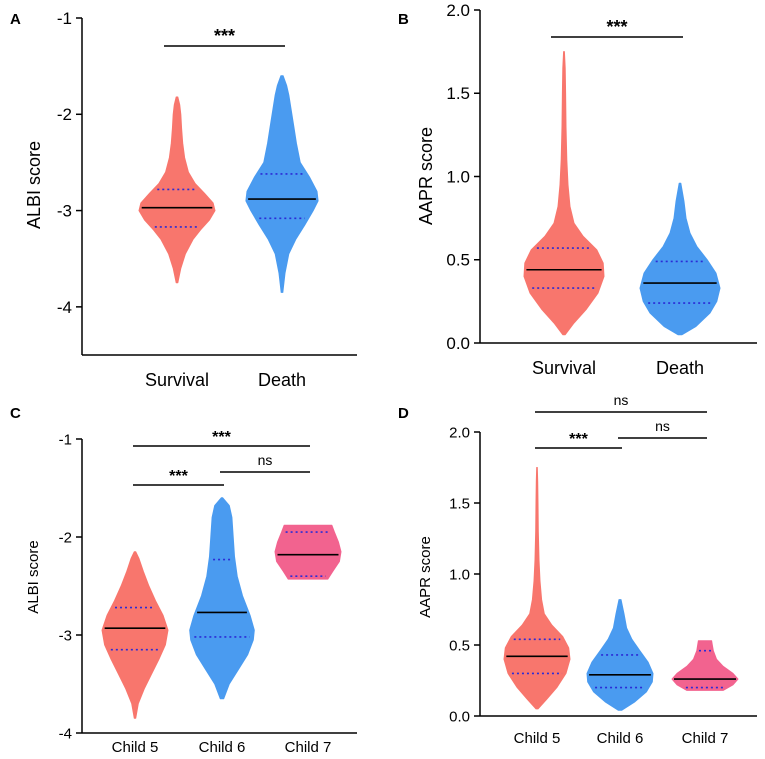 The width and height of the screenshot is (765, 759). Describe the element at coordinates (15, 19) in the screenshot. I see `panel-label: A` at that location.